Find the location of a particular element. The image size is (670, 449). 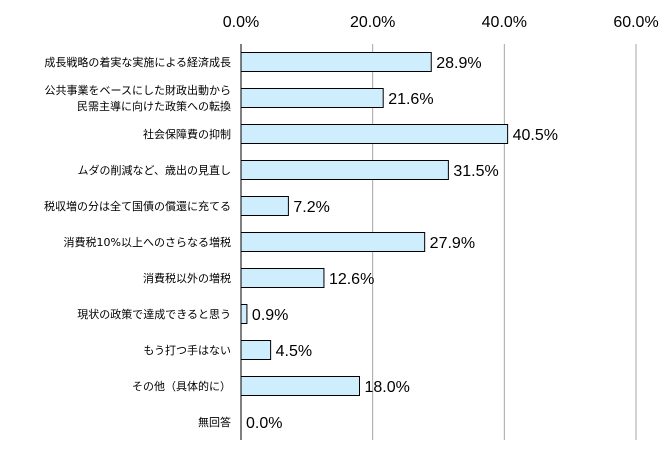

category-label: 無回答 is located at coordinates (214, 422).